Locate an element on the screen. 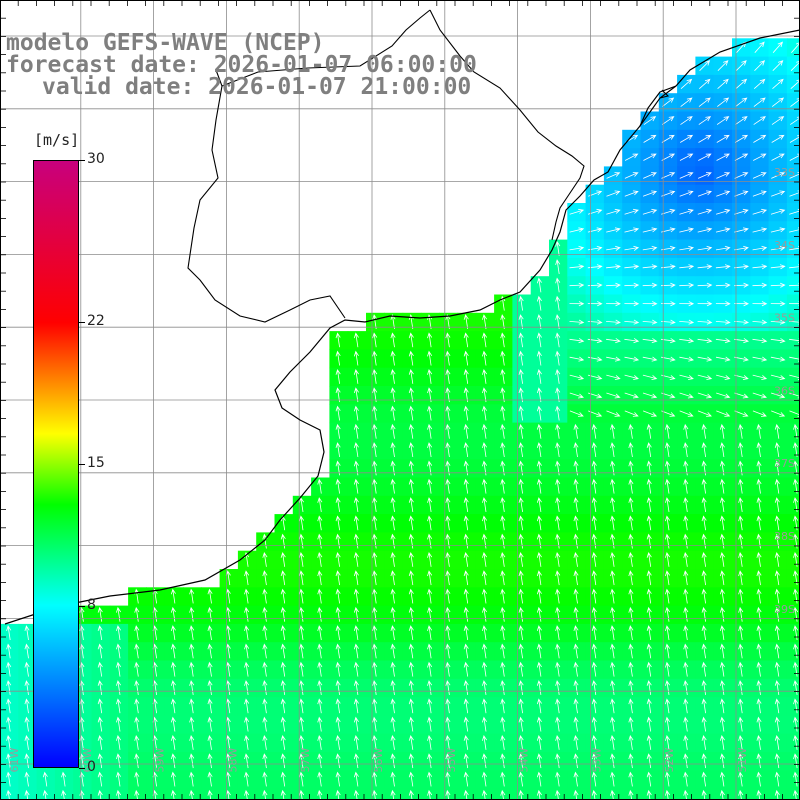 This screenshot has height=800, width=800. longitude-label: 51W is located at coordinates (742, 759).